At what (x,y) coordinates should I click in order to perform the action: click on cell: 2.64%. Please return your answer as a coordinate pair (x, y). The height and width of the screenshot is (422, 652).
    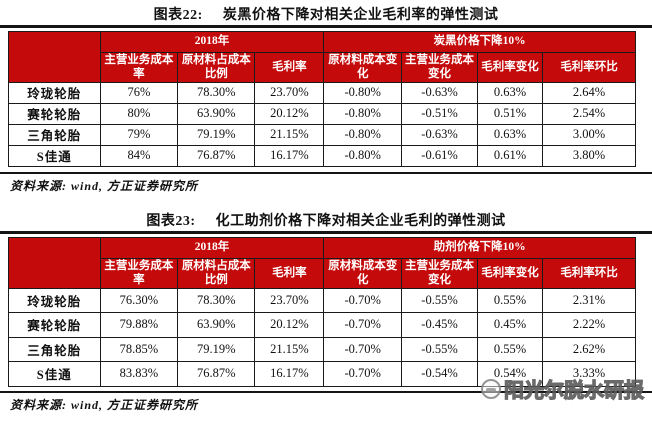
    Looking at the image, I should click on (589, 92).